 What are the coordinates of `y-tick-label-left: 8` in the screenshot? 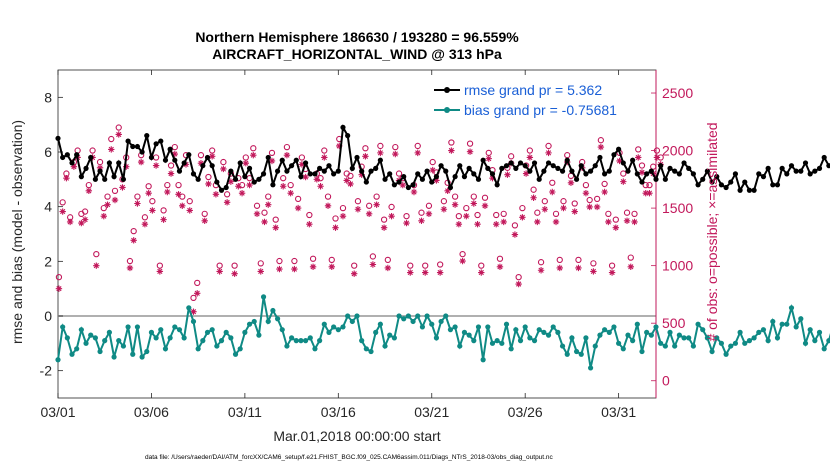 It's located at (48, 97).